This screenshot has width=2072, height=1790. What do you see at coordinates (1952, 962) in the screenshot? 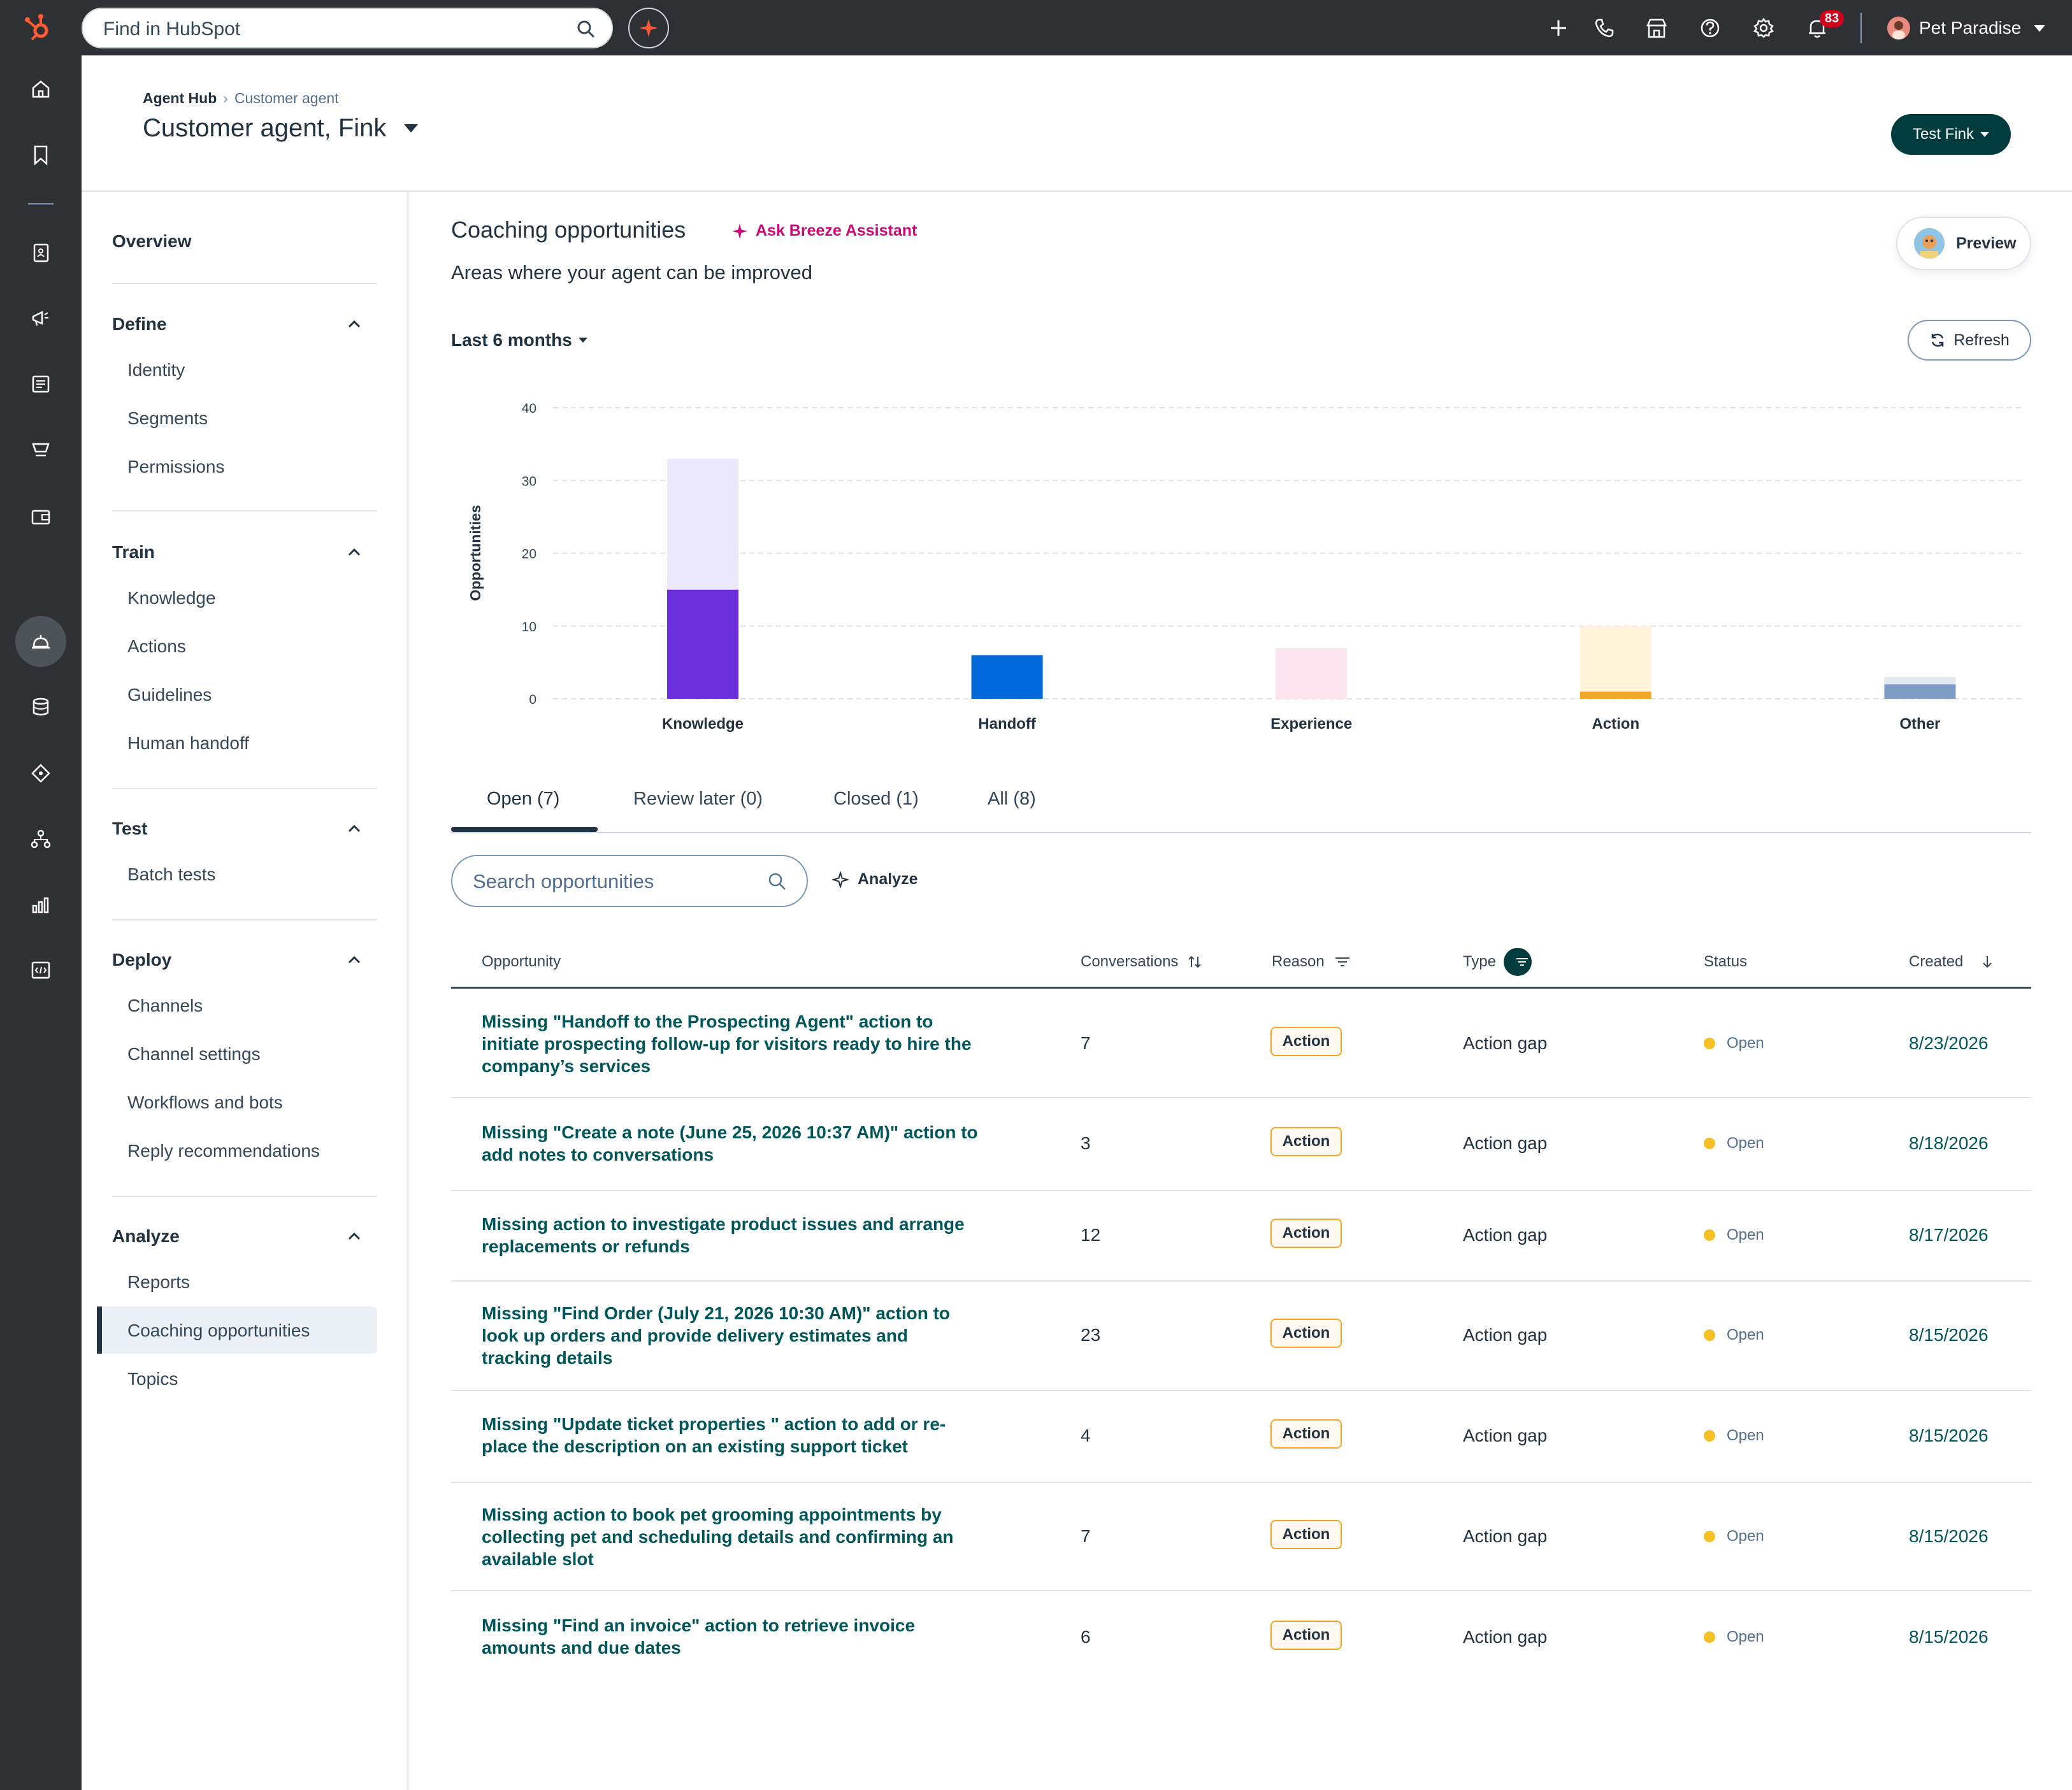
I see `column-header-created: Created` at bounding box center [1952, 962].